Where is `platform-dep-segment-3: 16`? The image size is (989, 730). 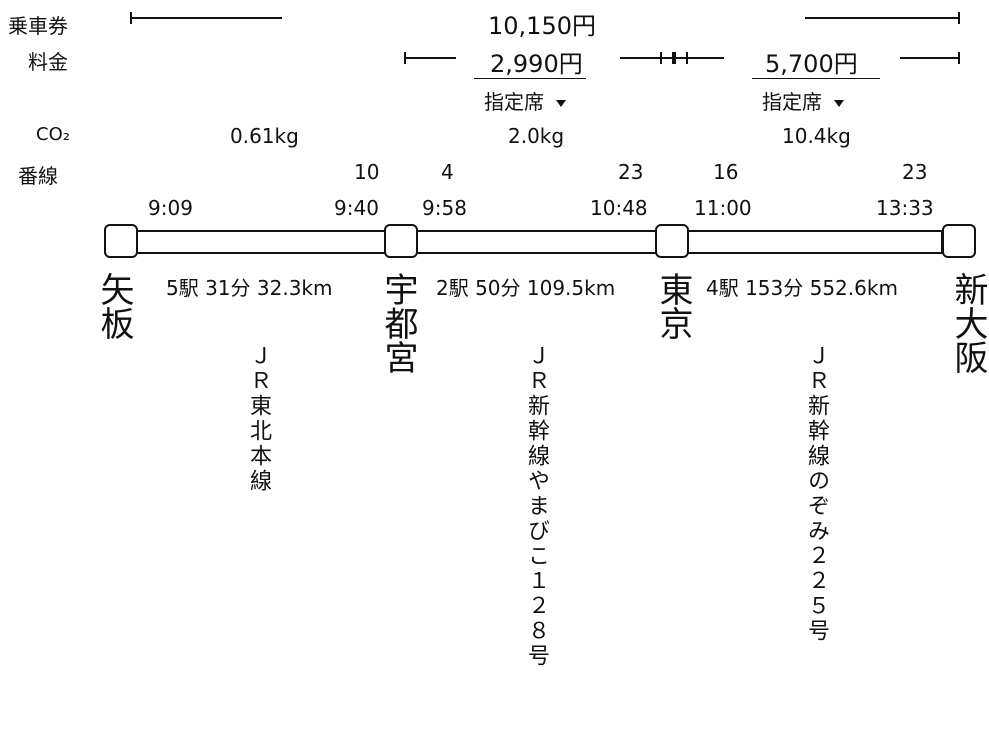 platform-dep-segment-3: 16 is located at coordinates (725, 172).